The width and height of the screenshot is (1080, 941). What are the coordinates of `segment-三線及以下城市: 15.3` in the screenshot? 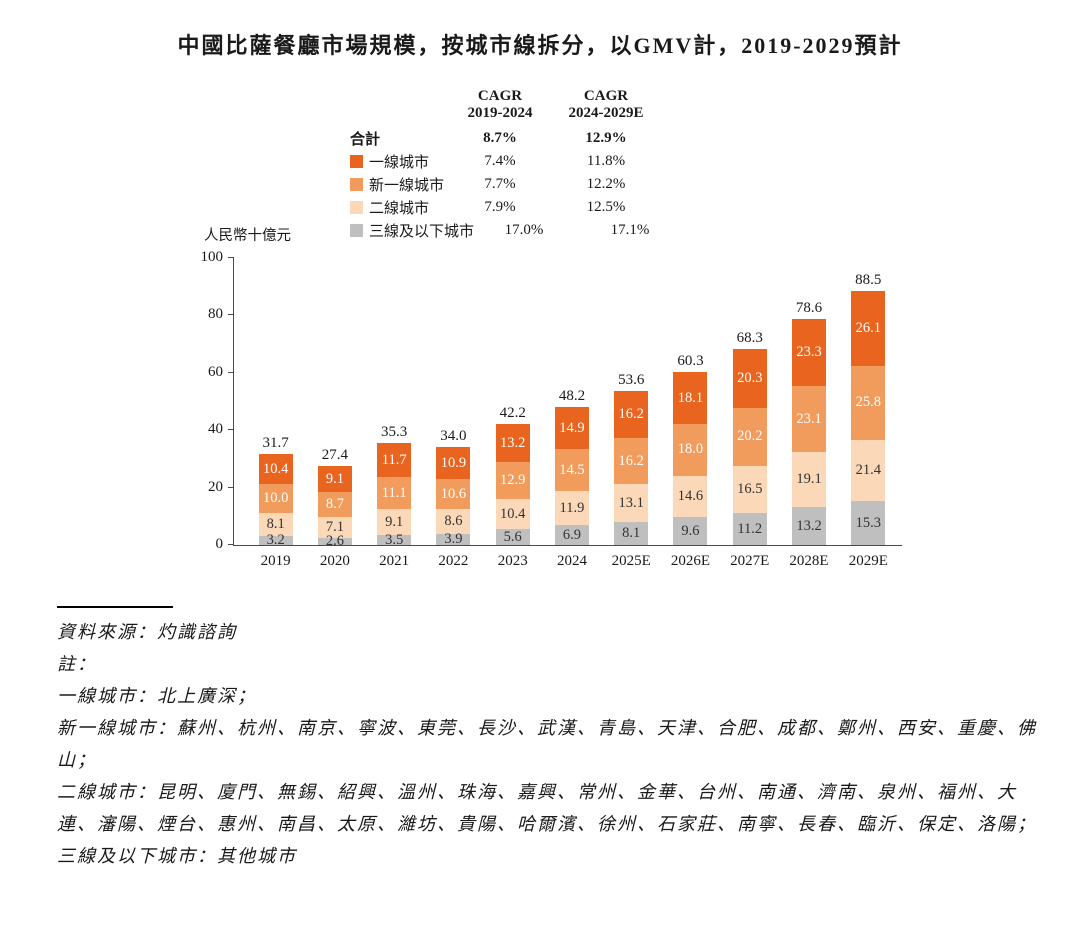 It's located at (868, 523).